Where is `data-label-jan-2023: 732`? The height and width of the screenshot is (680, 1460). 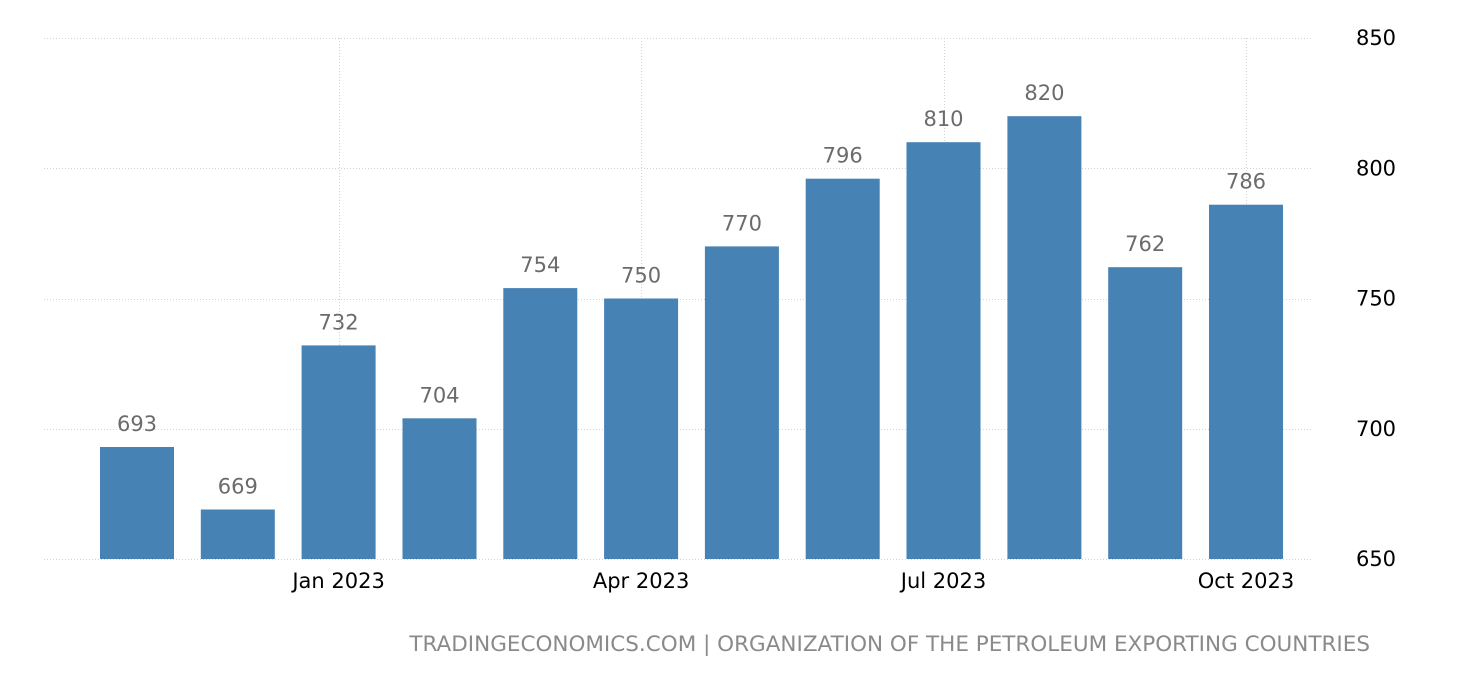 data-label-jan-2023: 732 is located at coordinates (339, 322).